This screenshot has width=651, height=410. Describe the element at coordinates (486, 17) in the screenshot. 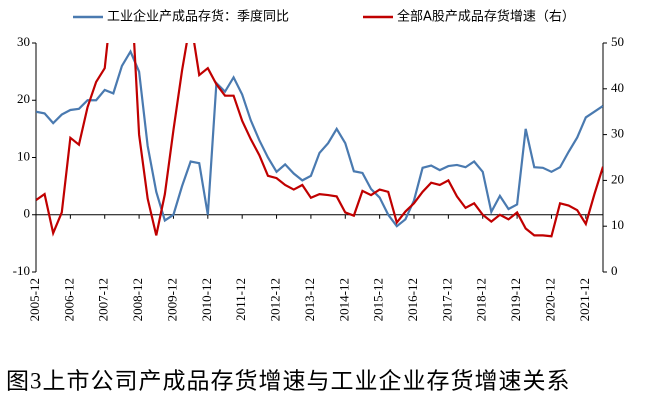

I see `legend-label: 全部A股产成品存货增速（右）` at that location.